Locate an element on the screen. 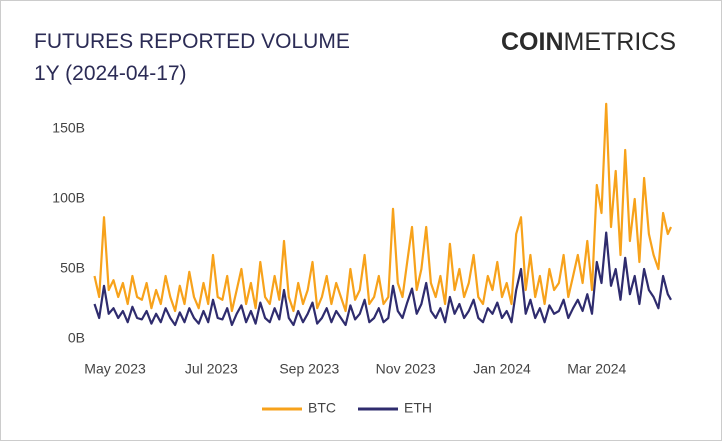 This screenshot has width=727, height=446. x-tick-label: Mar 2024 is located at coordinates (596, 369).